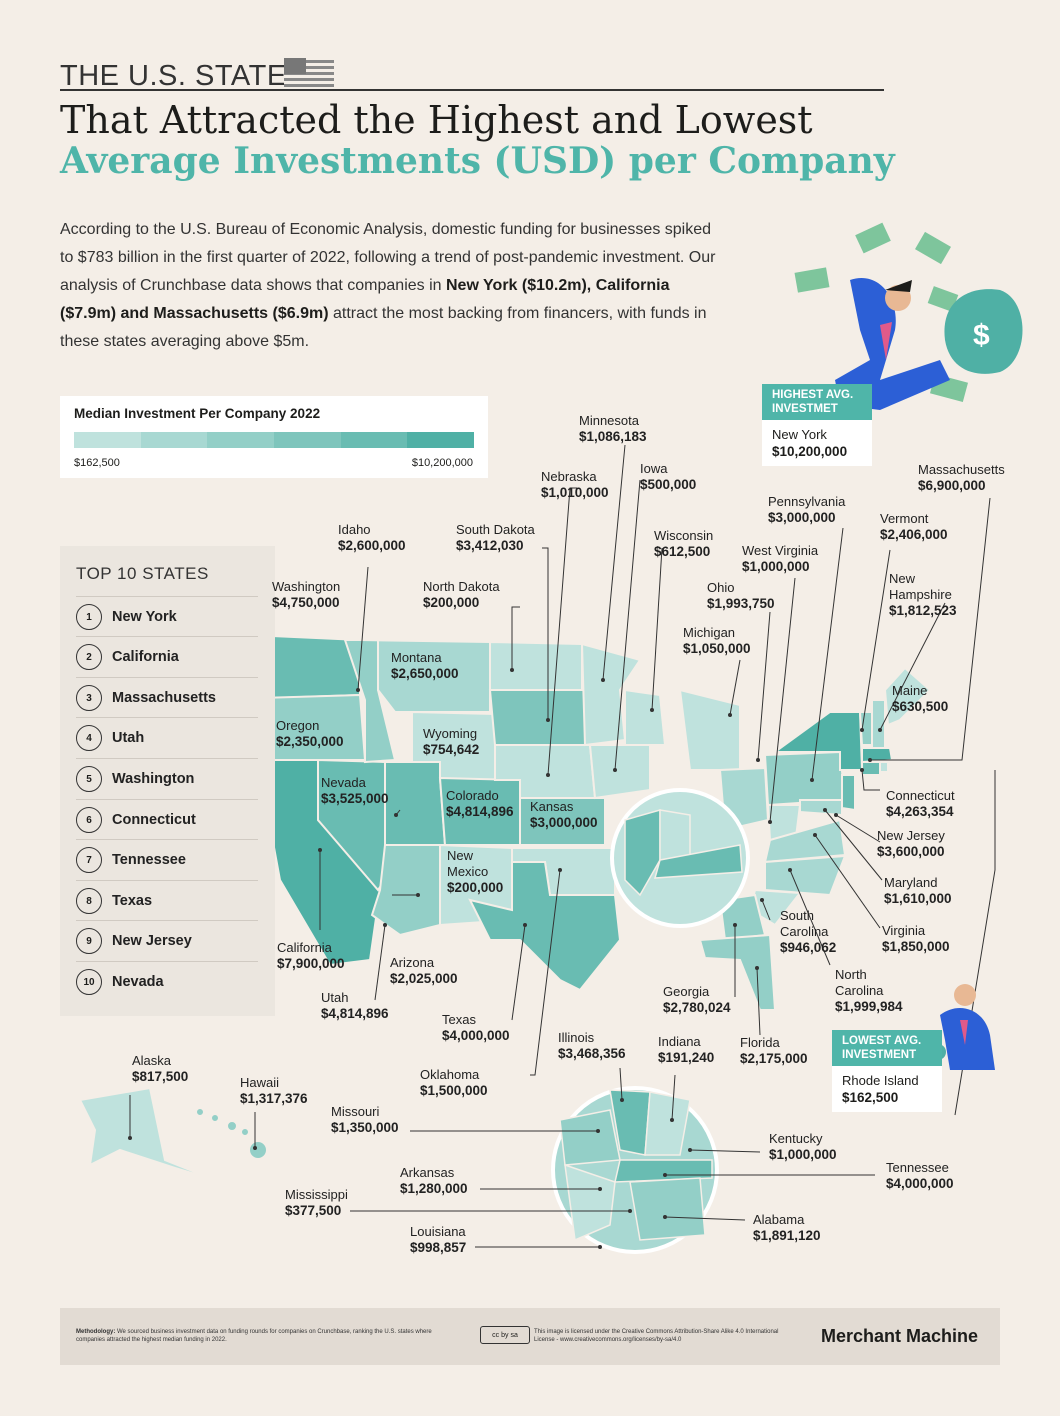 This screenshot has height=1416, width=1060. What do you see at coordinates (613, 428) in the screenshot?
I see `label-minnesota: Minnesota $1,086,183` at bounding box center [613, 428].